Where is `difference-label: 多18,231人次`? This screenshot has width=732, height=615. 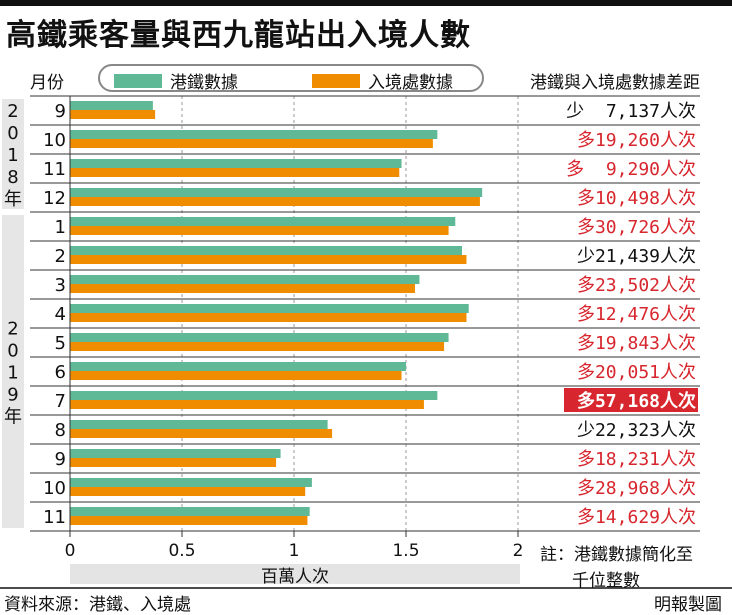 difference-label: 多18,231人次 is located at coordinates (636, 459).